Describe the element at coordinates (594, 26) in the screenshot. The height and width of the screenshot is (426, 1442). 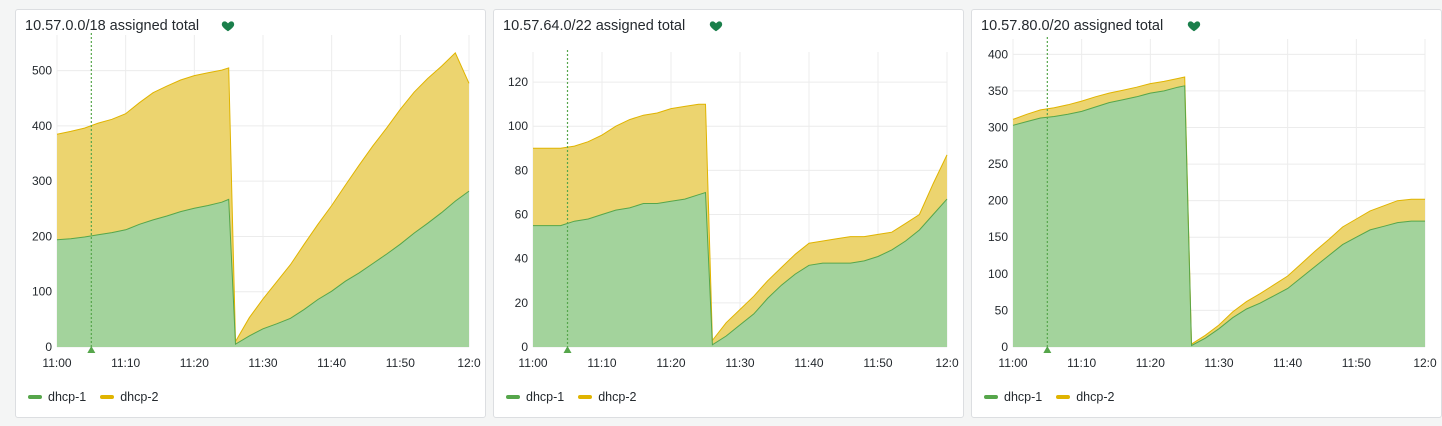
I see `panel-title: 10.57.64.0/22 assigned total` at that location.